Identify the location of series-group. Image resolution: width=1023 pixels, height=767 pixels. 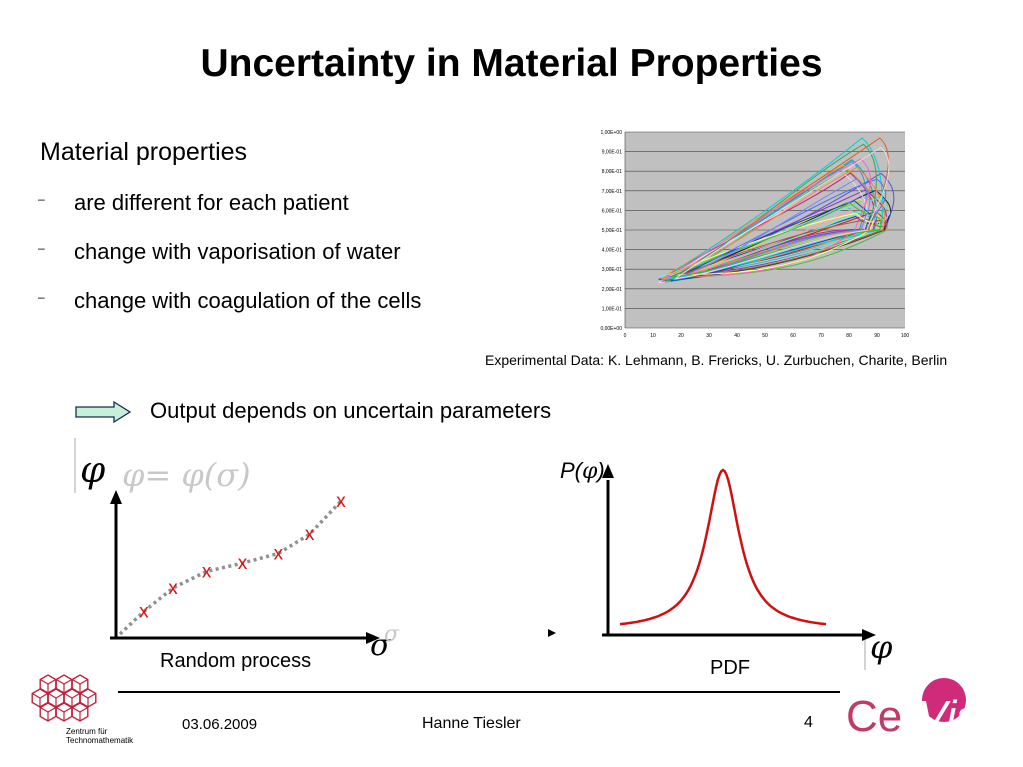
(776, 210).